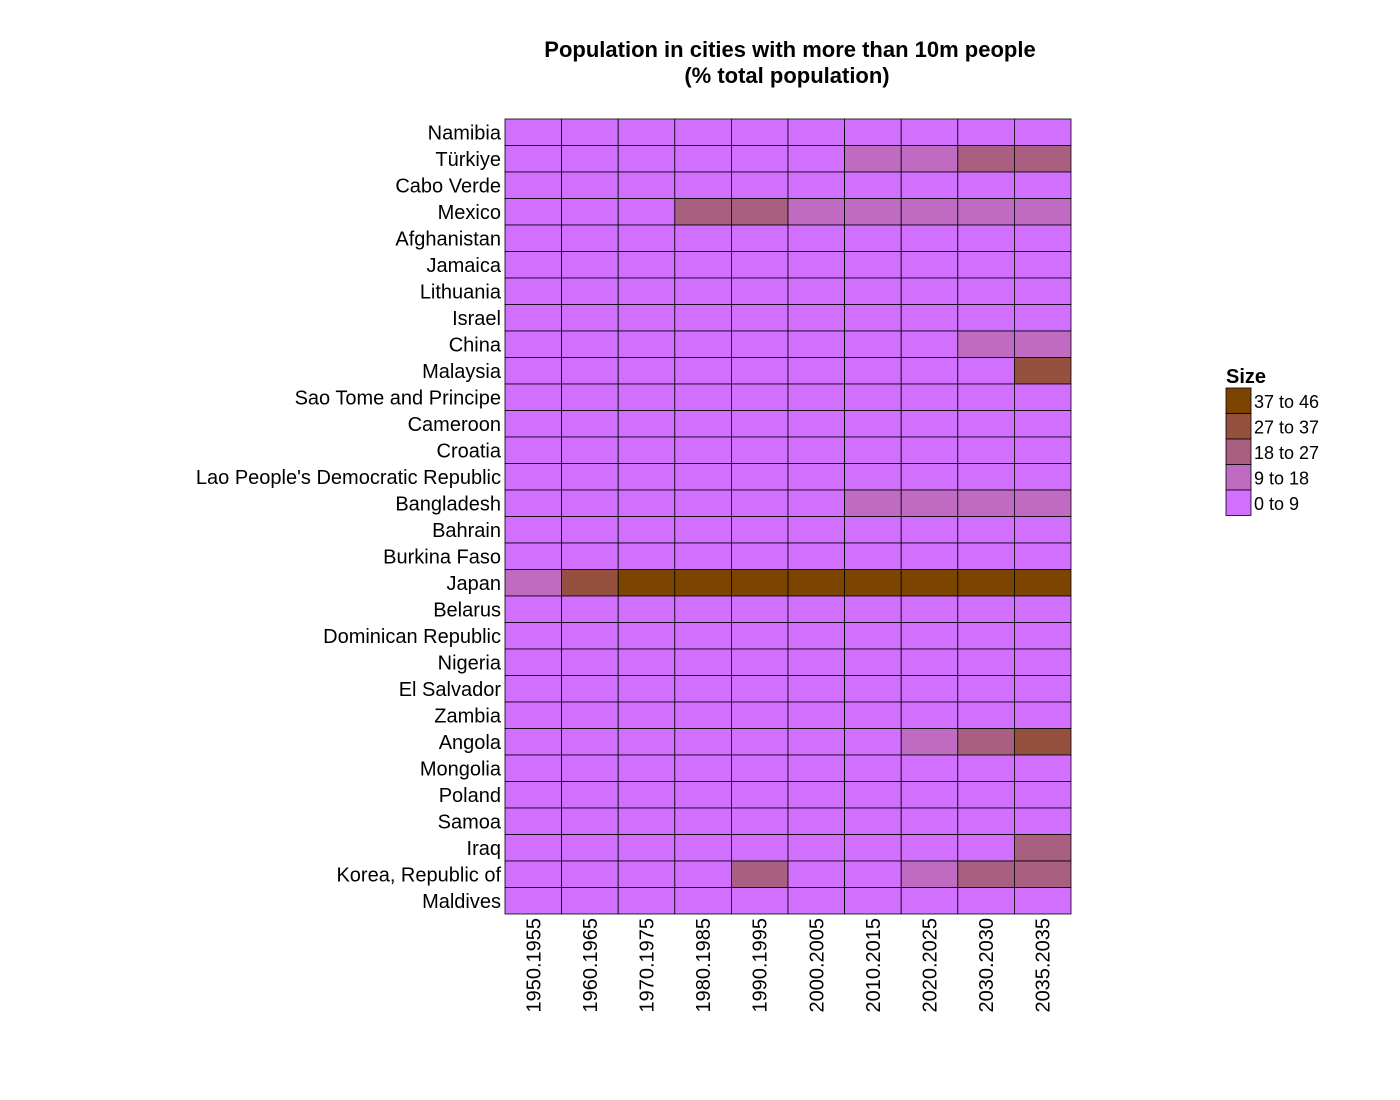  I want to click on y-tick-label: Zambia, so click(468, 716).